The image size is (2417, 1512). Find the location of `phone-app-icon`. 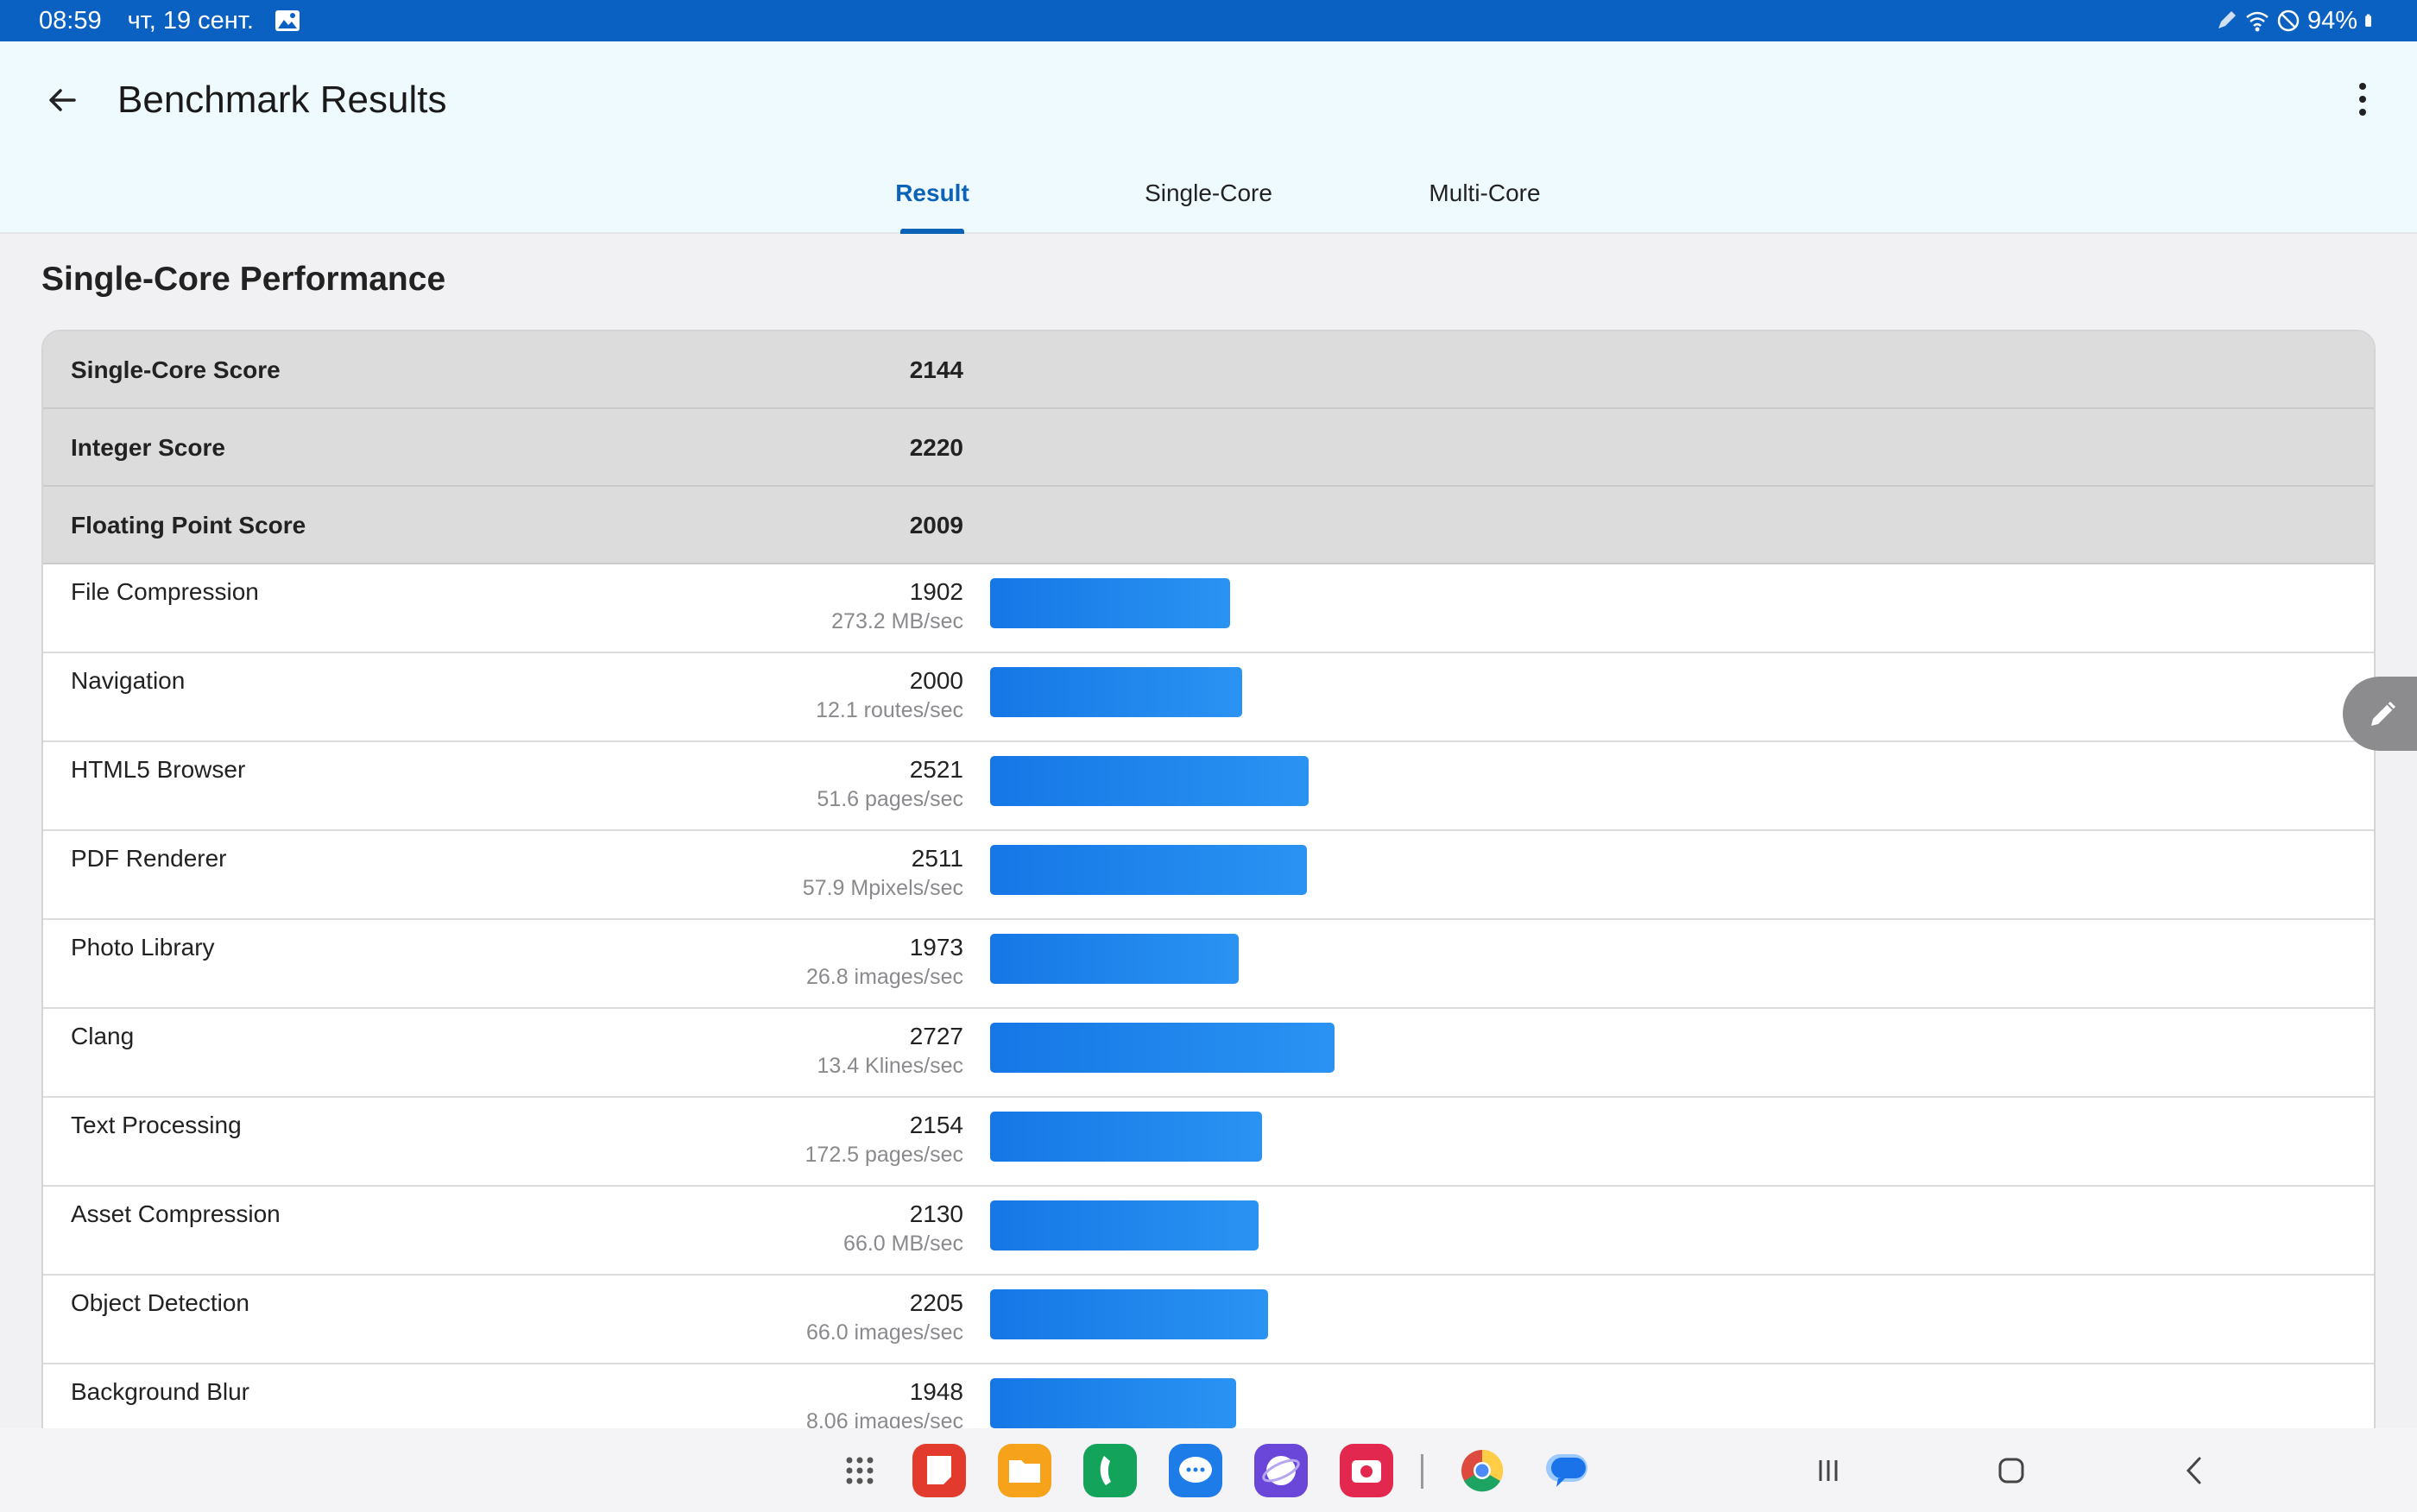

phone-app-icon is located at coordinates (1110, 1471).